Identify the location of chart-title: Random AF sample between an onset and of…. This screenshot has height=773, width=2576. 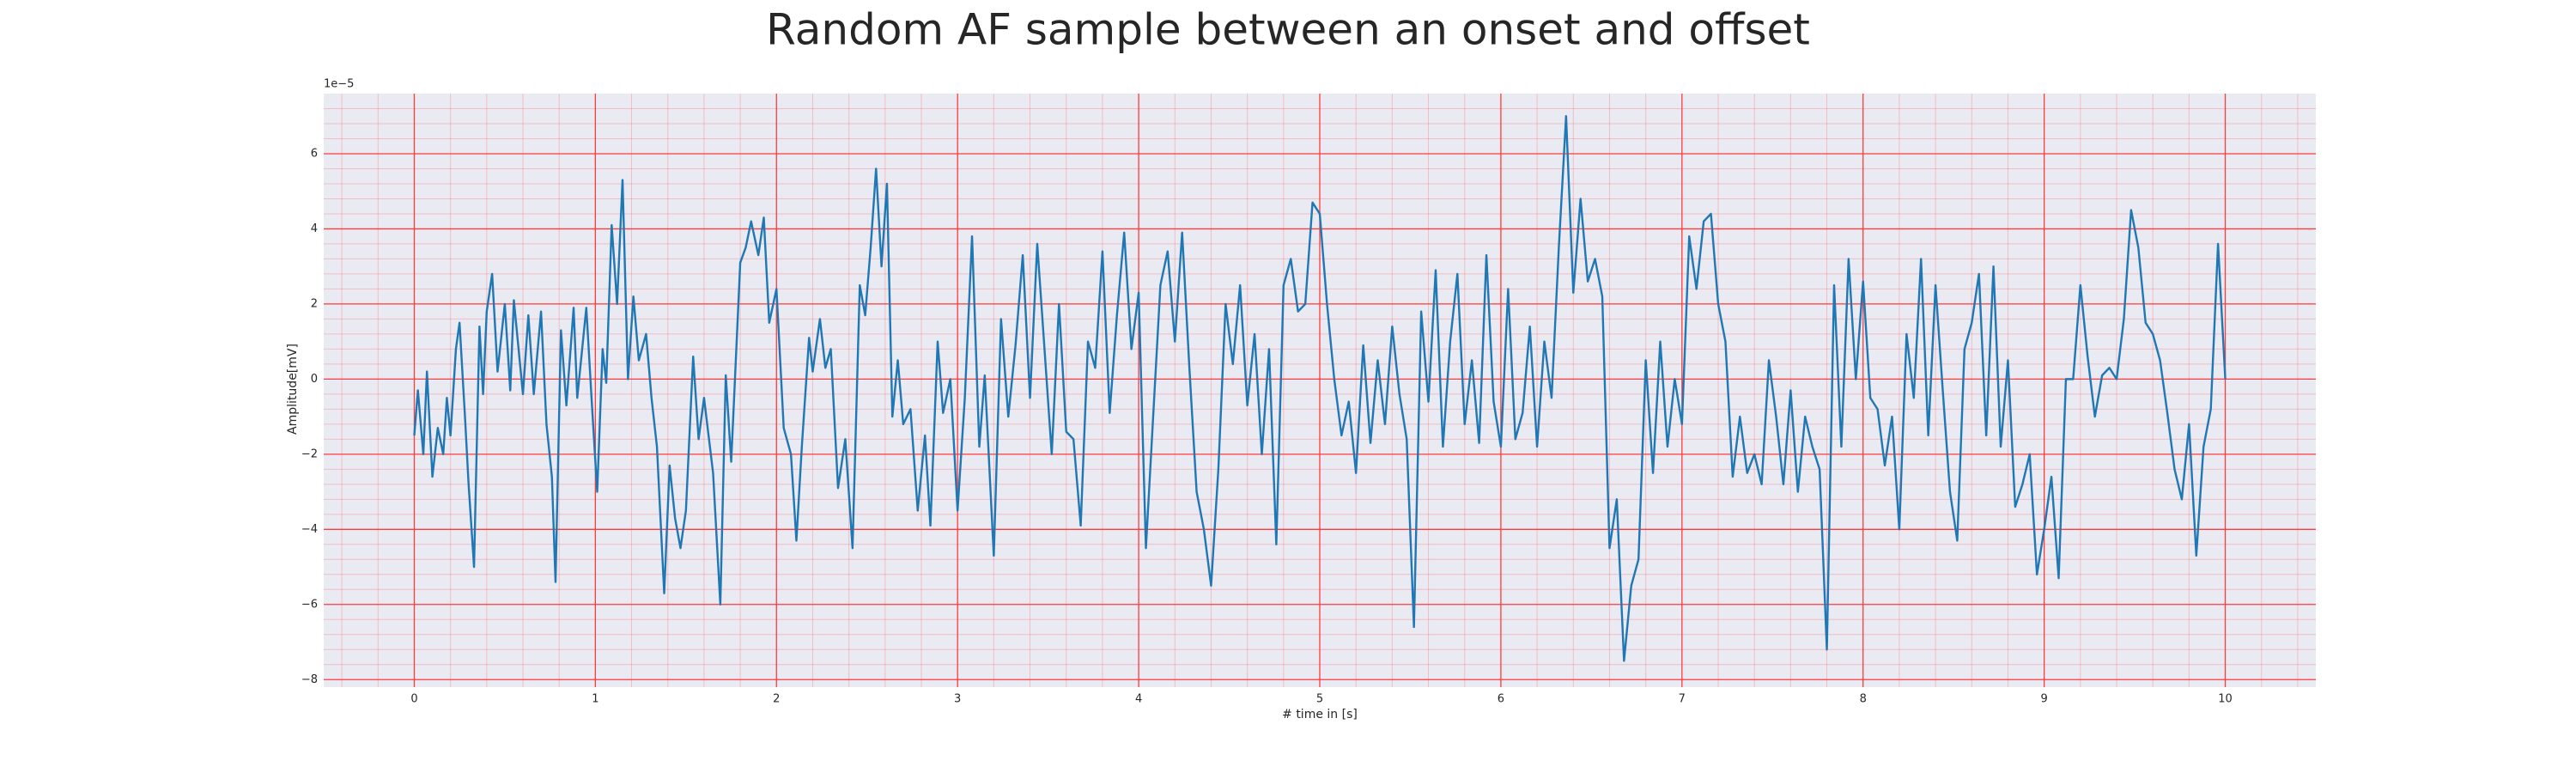
(1288, 30).